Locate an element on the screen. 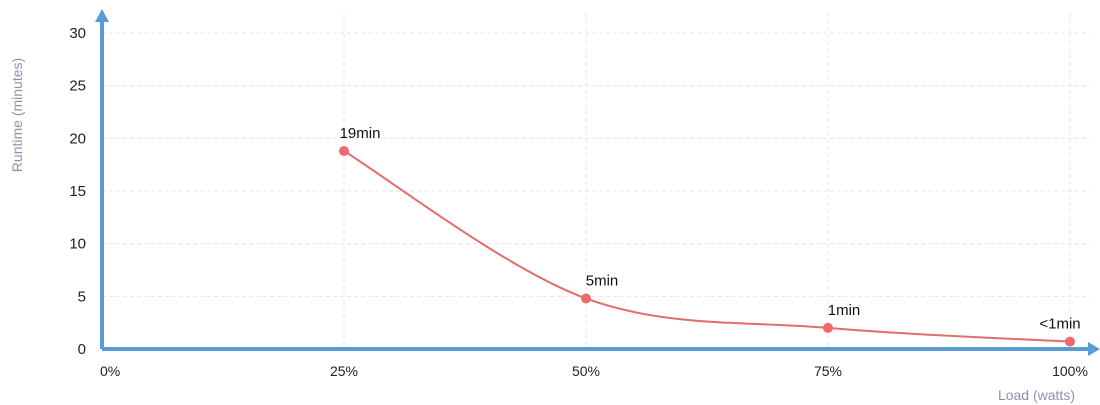  y-tick-label: 0 is located at coordinates (82, 349).